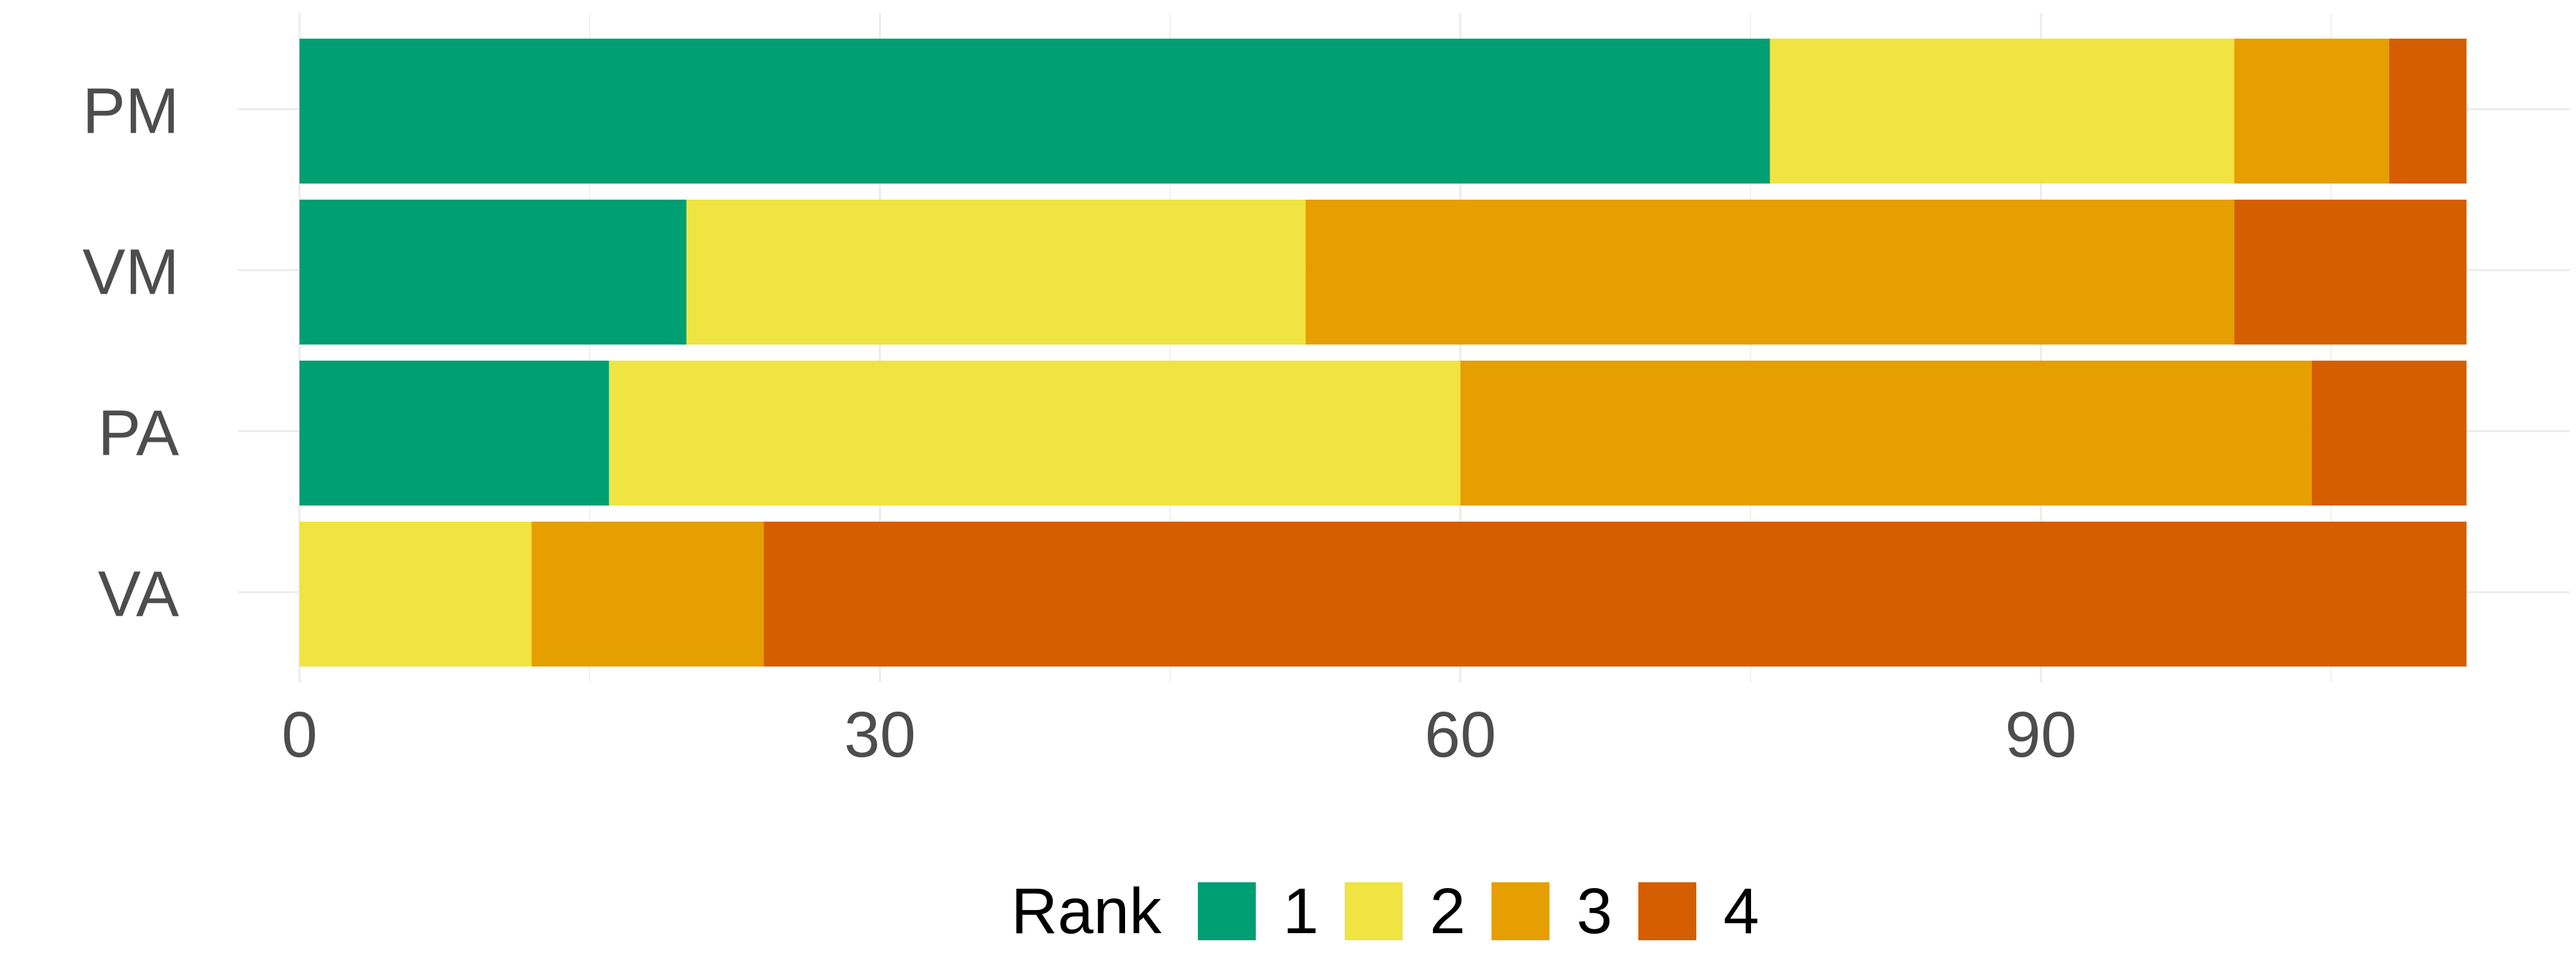 This screenshot has width=2576, height=966. I want to click on y-axis-labels: PM VM PA VA, so click(130, 352).